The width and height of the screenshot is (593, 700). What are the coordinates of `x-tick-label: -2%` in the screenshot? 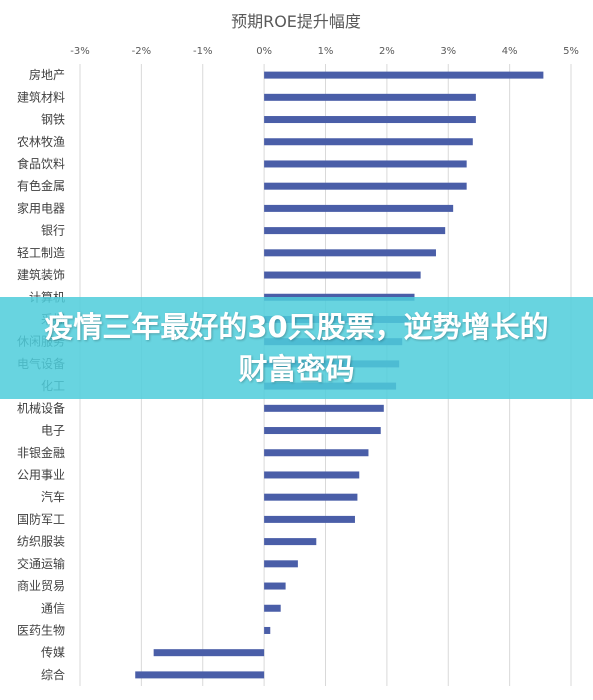 It's located at (141, 51).